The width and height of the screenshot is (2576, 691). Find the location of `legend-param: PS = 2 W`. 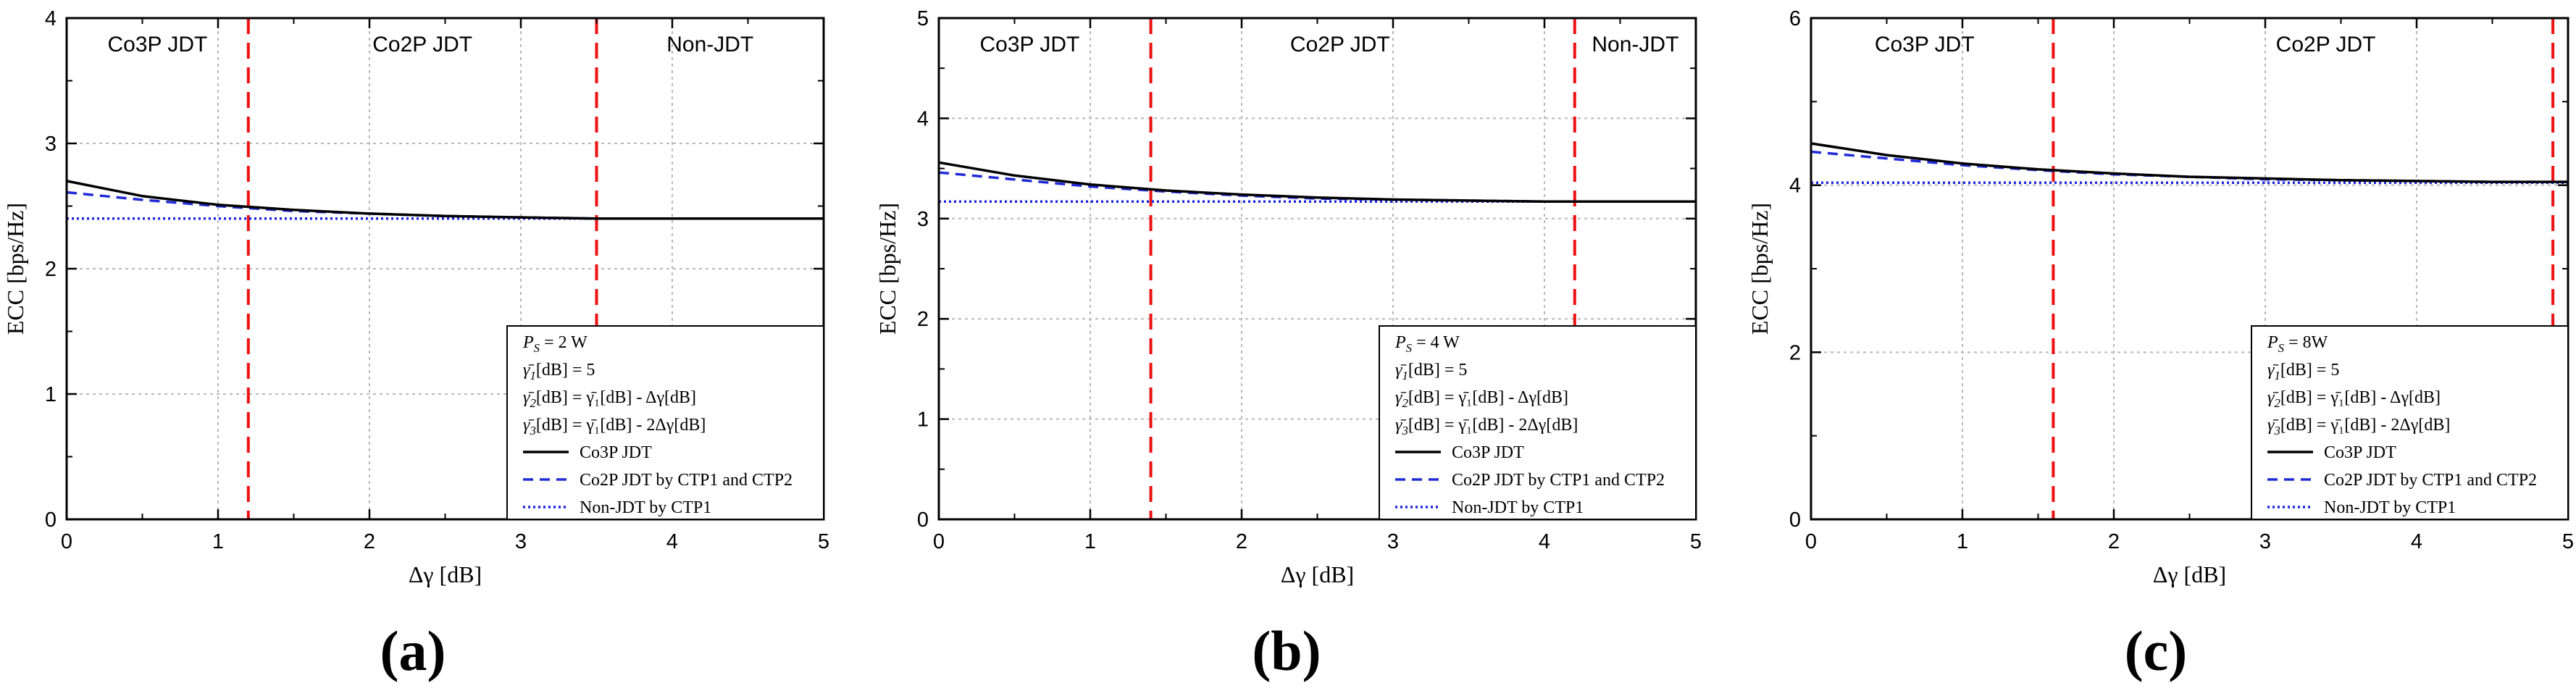

legend-param: PS = 2 W is located at coordinates (554, 344).